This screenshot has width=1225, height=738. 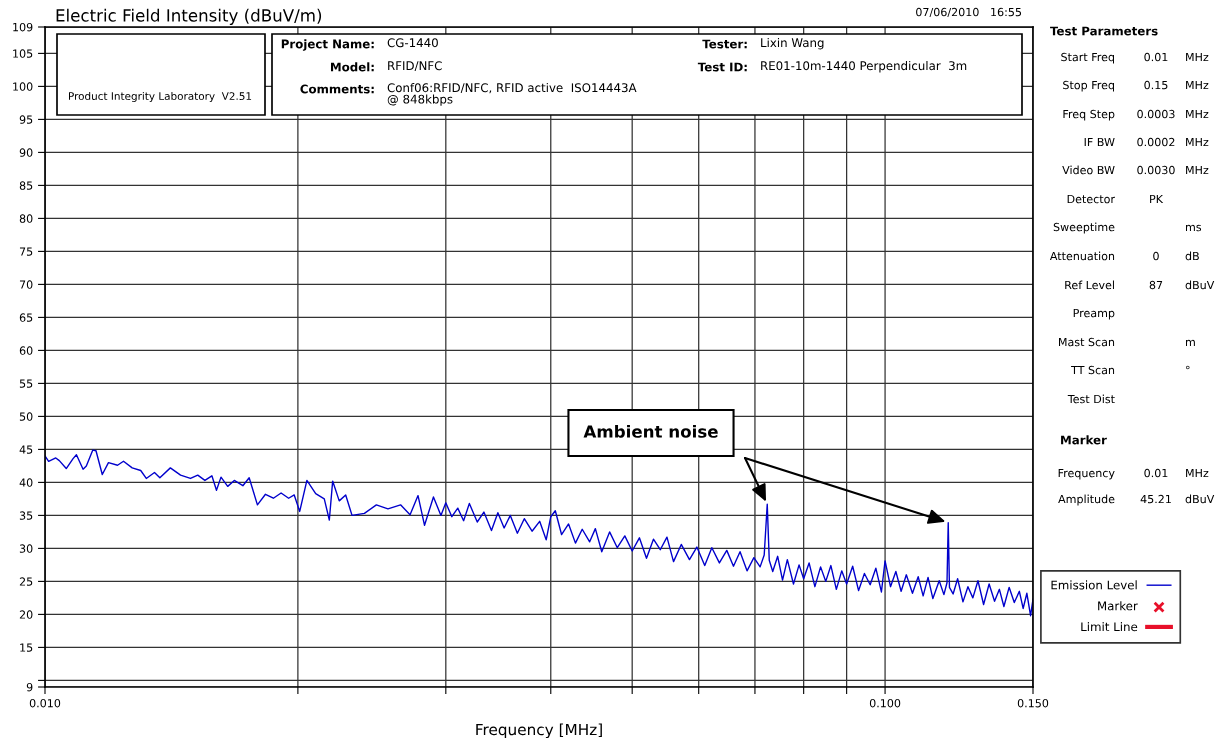 What do you see at coordinates (1104, 31) in the screenshot?
I see `text: Test Parameters` at bounding box center [1104, 31].